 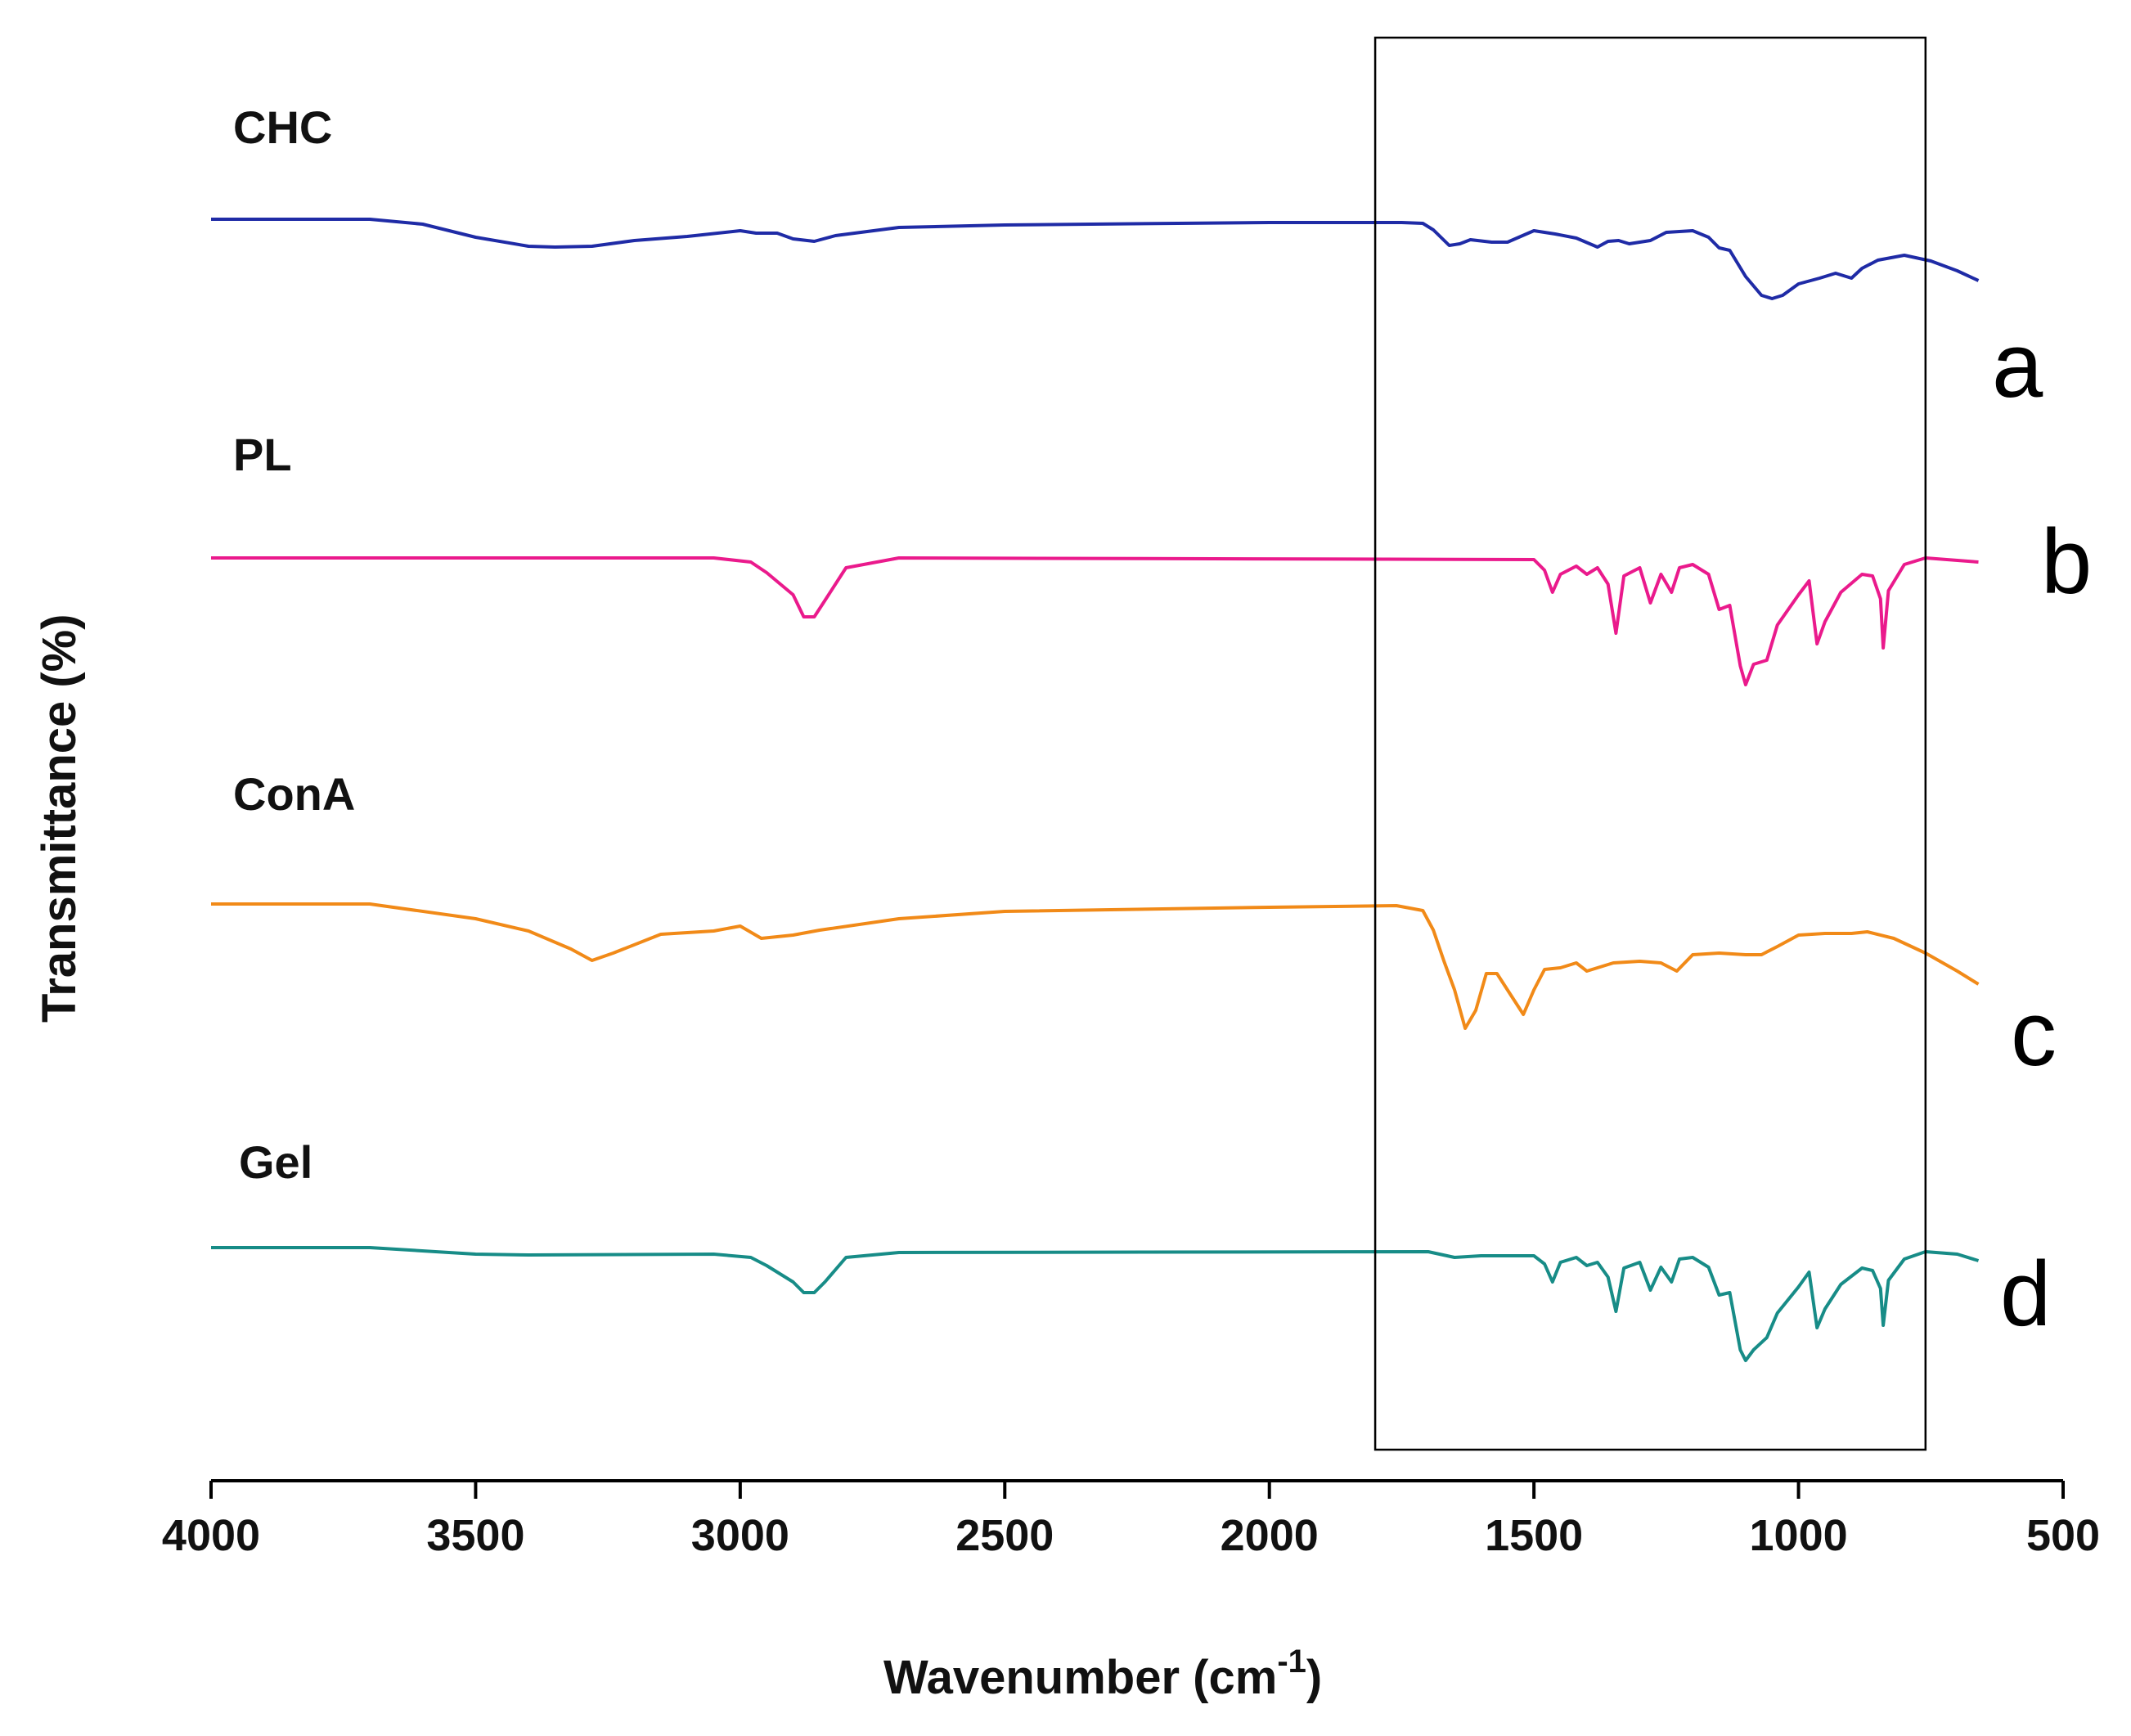 I want to click on series-label-pl: PL, so click(x=262, y=454).